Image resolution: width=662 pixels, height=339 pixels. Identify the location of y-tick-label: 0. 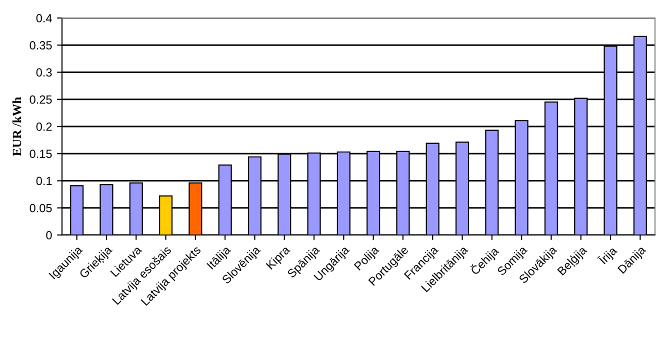
(49, 235).